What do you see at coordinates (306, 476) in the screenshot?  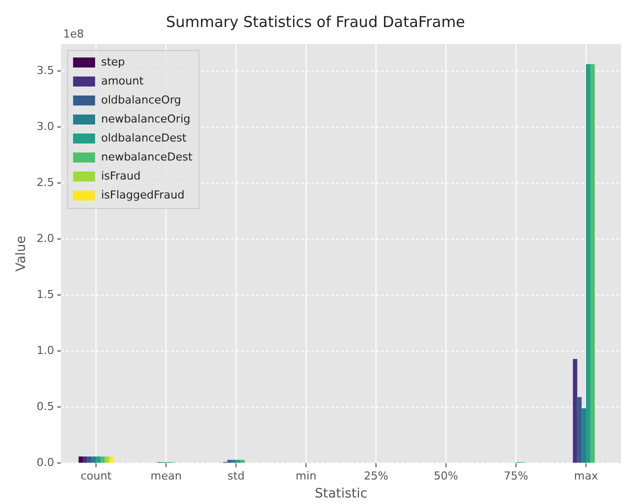 I see `x-tick-label: min` at bounding box center [306, 476].